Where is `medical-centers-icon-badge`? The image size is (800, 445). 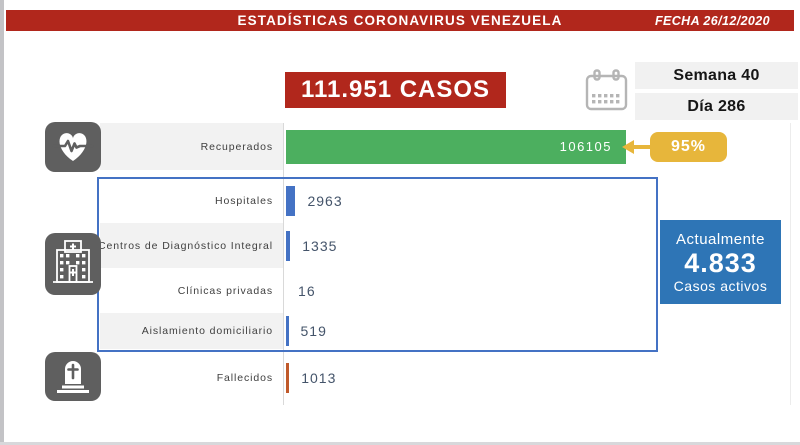 medical-centers-icon-badge is located at coordinates (73, 264).